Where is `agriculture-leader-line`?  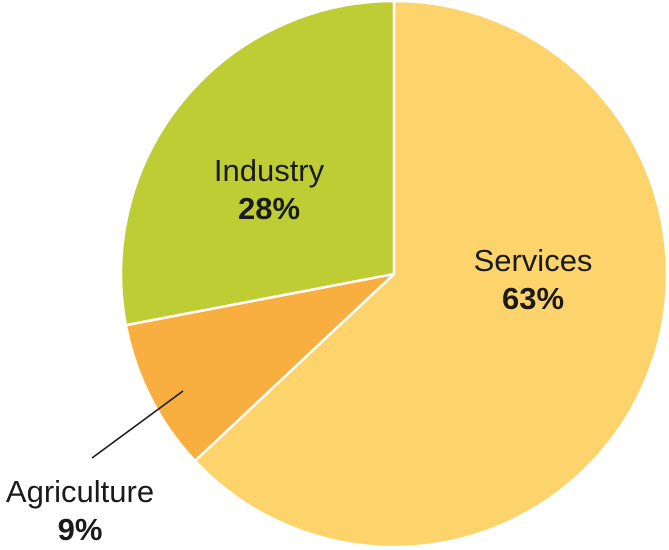
agriculture-leader-line is located at coordinates (137, 424).